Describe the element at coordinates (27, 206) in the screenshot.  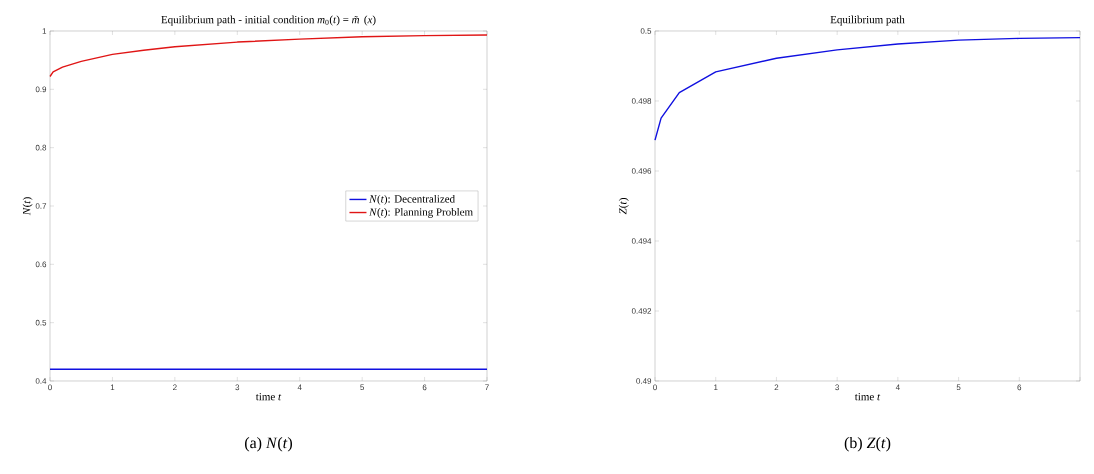
I see `y-axis-title: N(t)` at that location.